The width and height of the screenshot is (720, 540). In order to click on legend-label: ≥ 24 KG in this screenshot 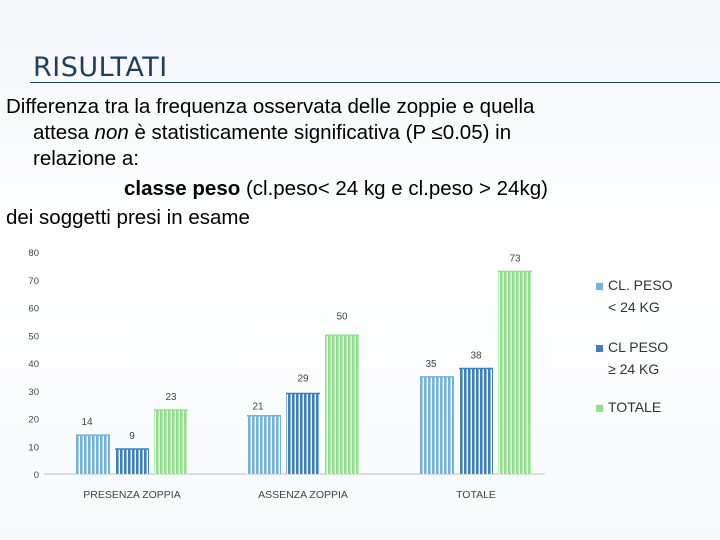, I will do `click(633, 369)`.